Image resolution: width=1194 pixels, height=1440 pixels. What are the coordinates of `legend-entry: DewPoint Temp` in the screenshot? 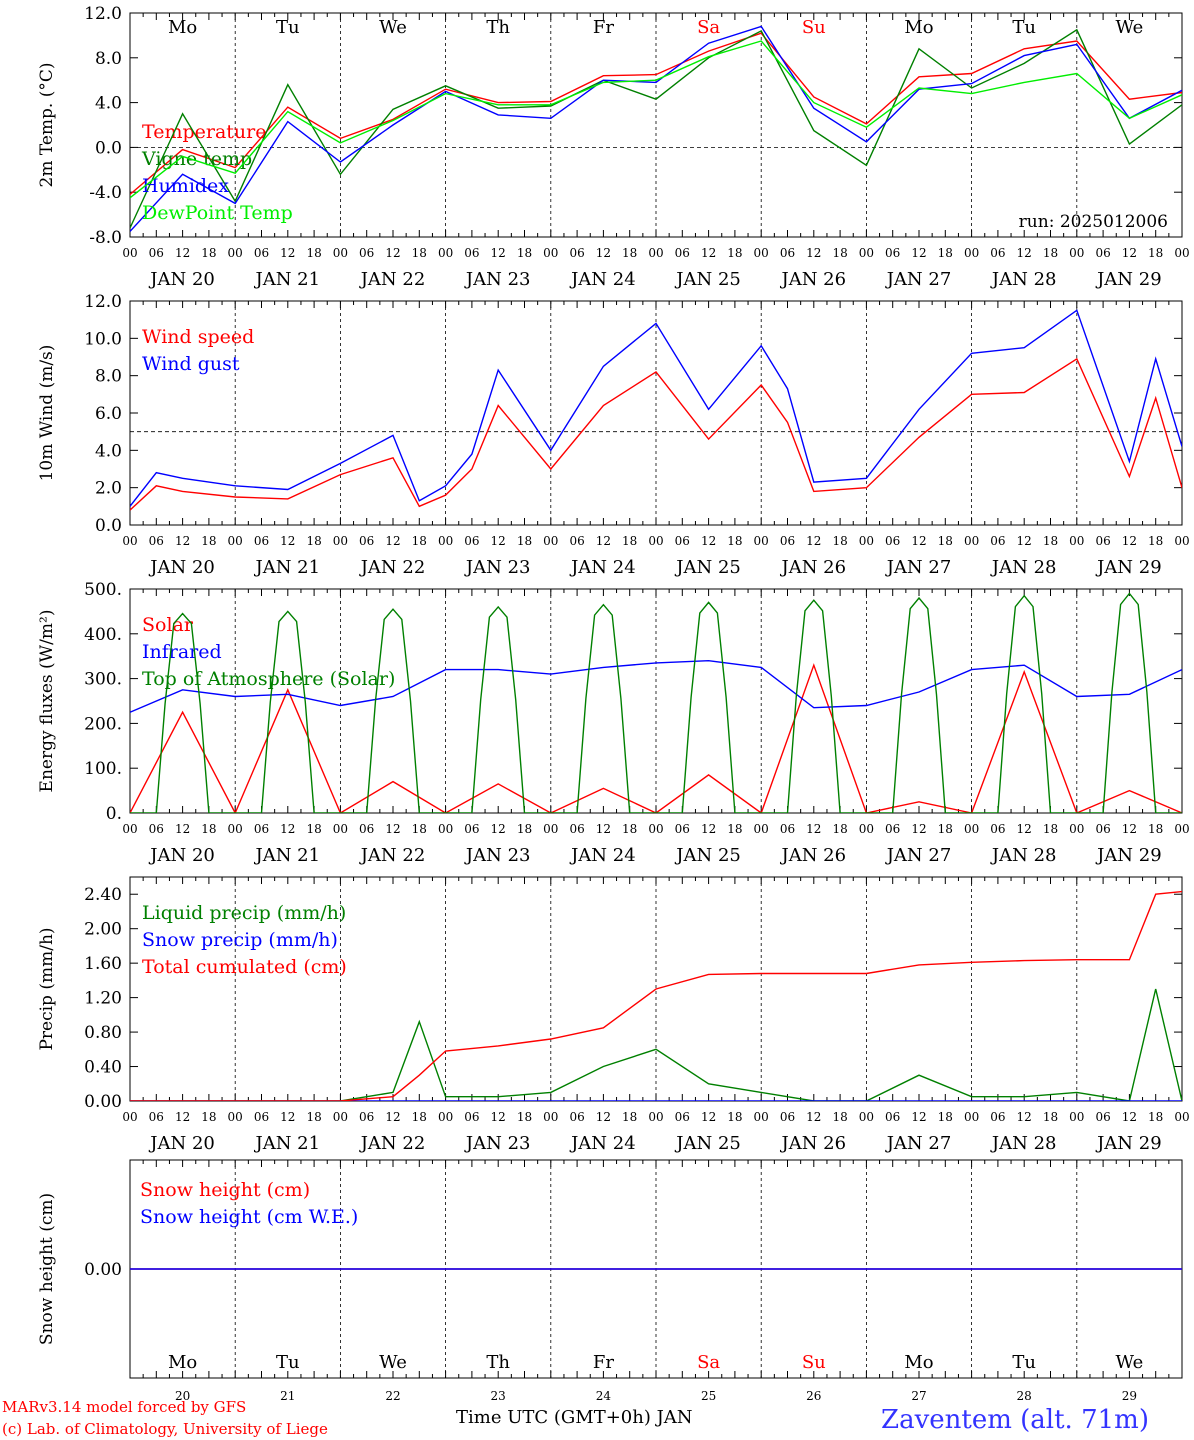 It's located at (217, 213).